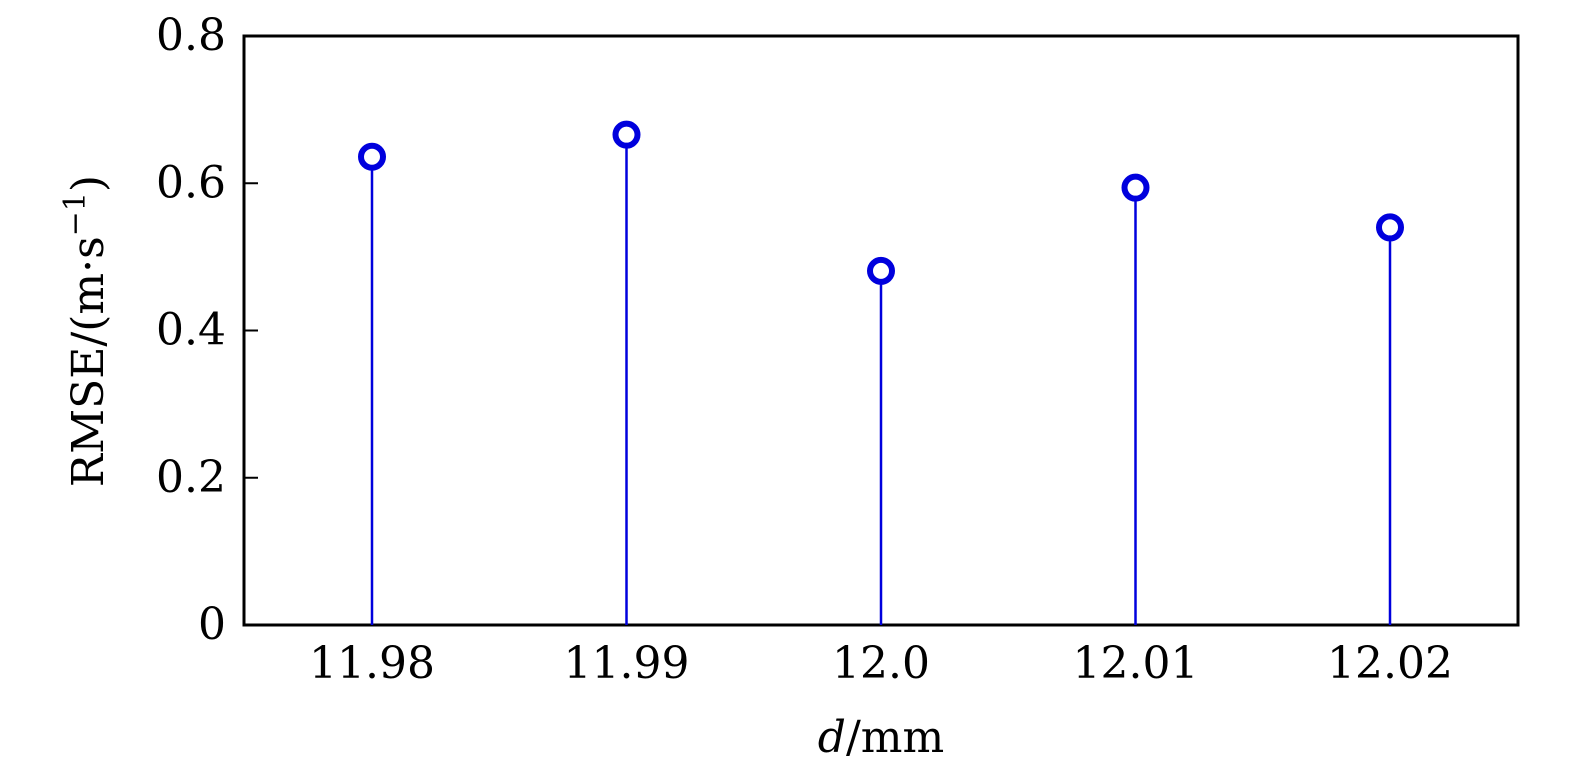 This screenshot has height=778, width=1575. I want to click on y-axis-label-main: RMSE/(m·s, so click(88, 361).